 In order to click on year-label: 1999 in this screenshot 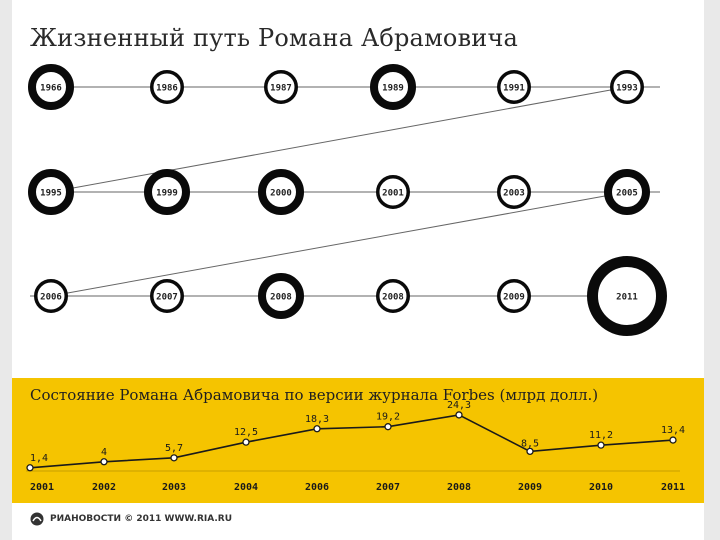, I will do `click(167, 194)`.